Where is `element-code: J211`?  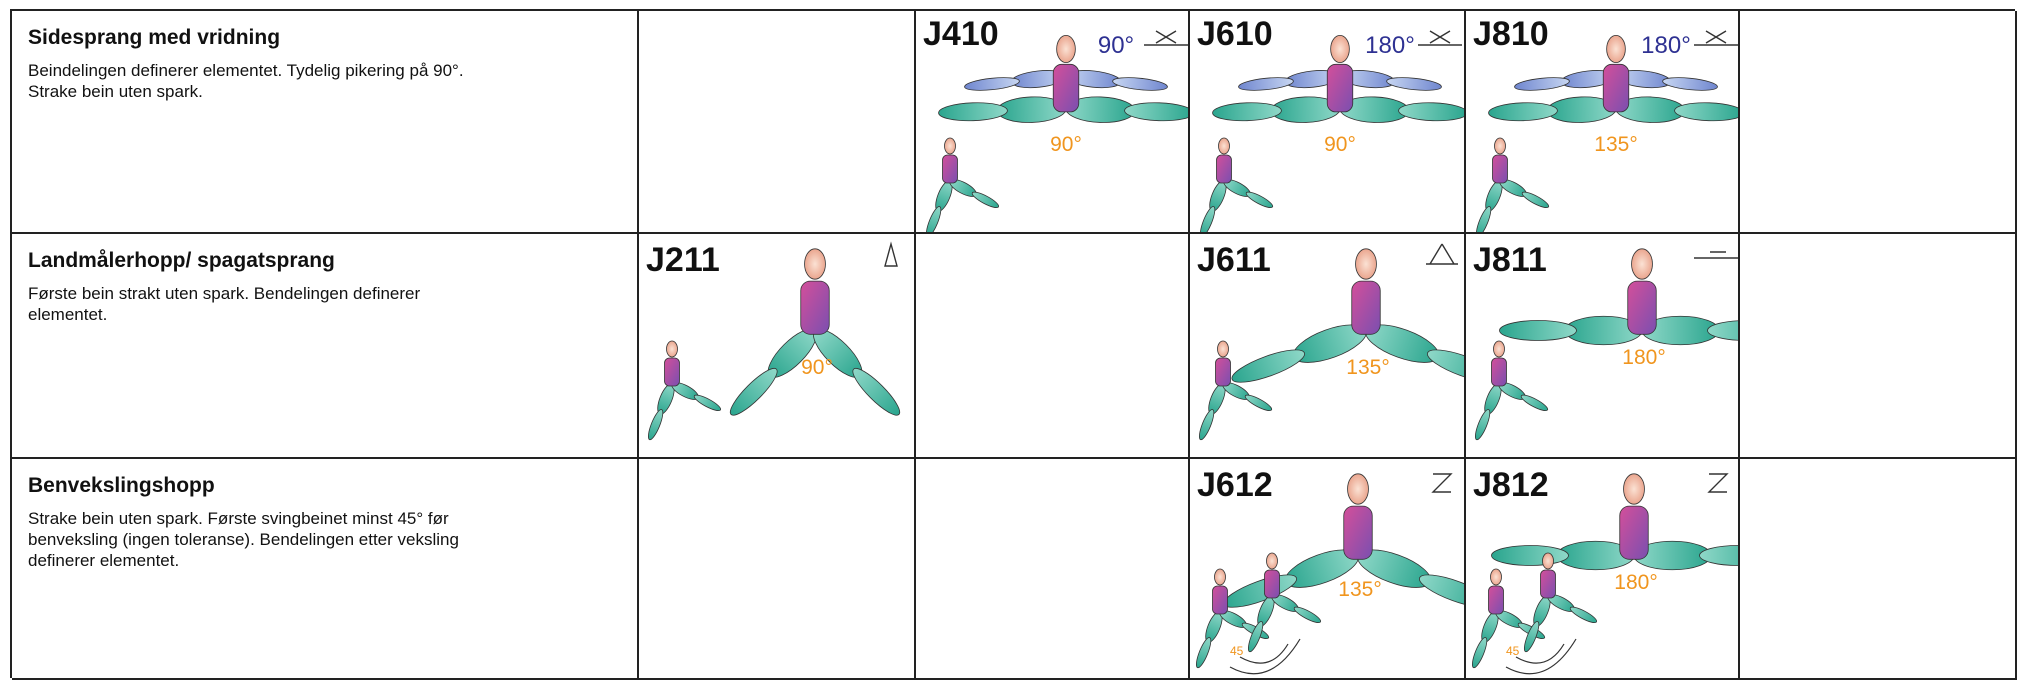 element-code: J211 is located at coordinates (683, 260).